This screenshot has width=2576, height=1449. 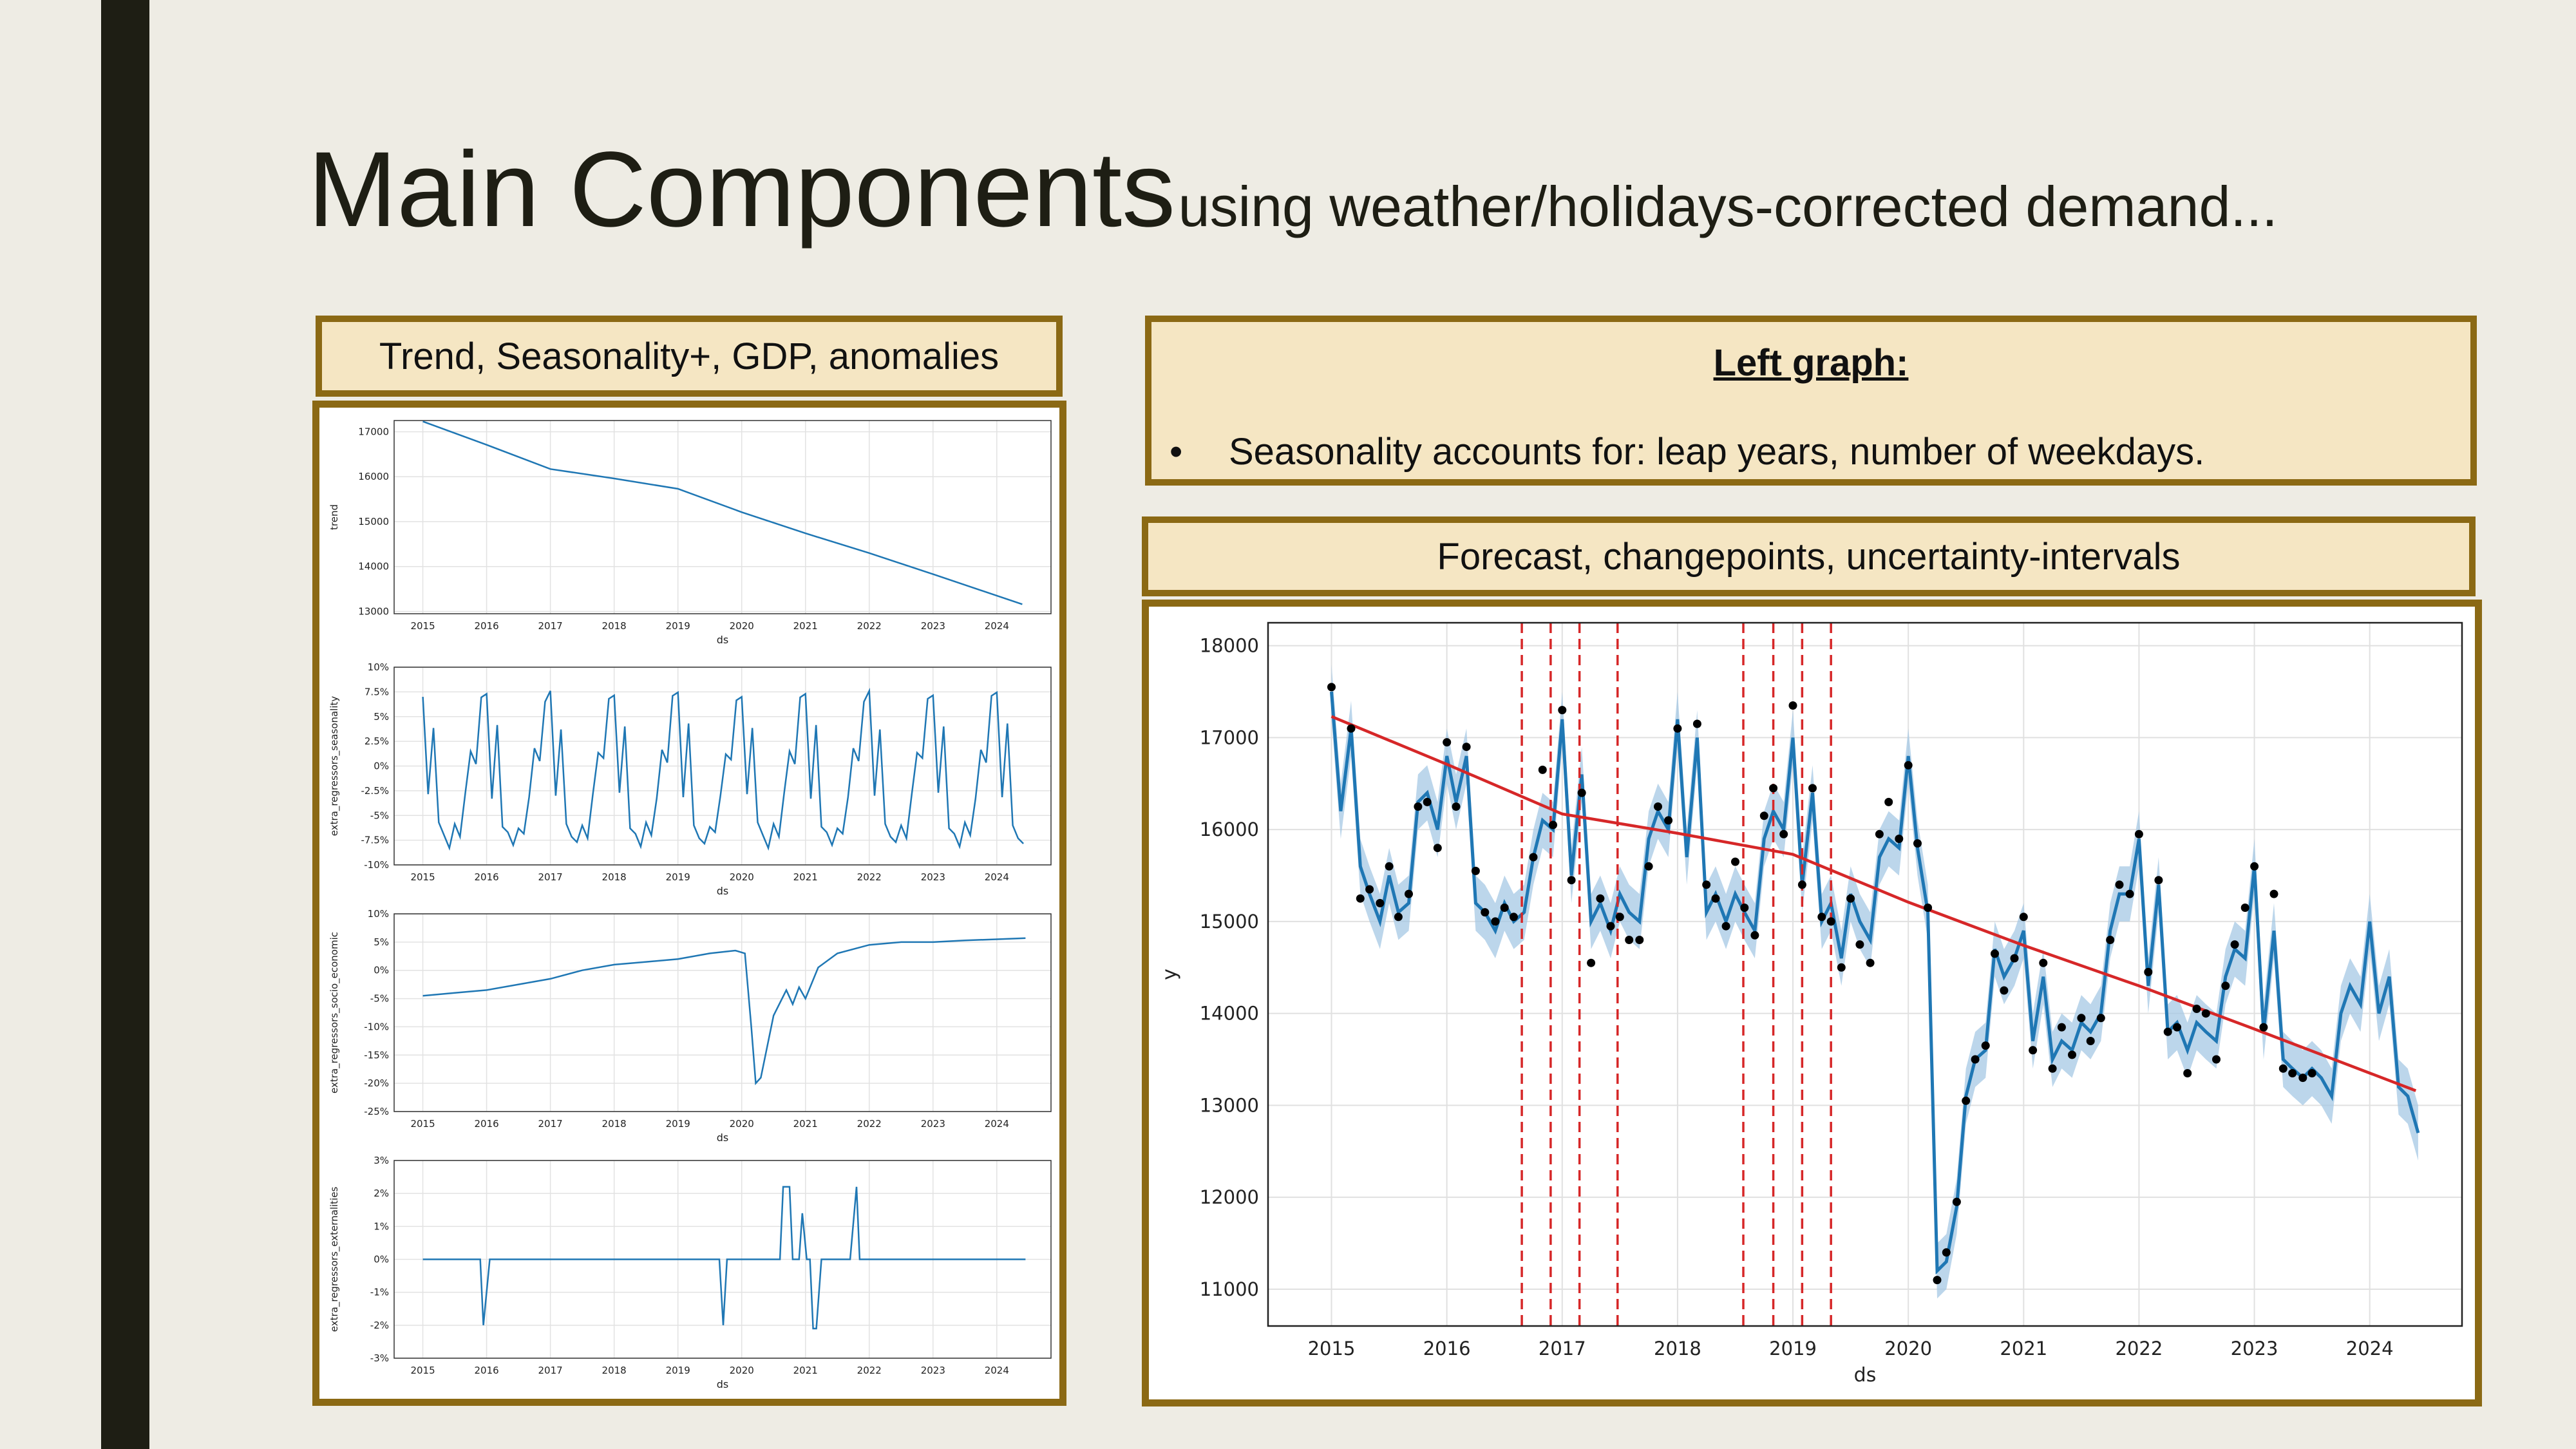 I want to click on x-tick-label: 2021, so click(x=806, y=1370).